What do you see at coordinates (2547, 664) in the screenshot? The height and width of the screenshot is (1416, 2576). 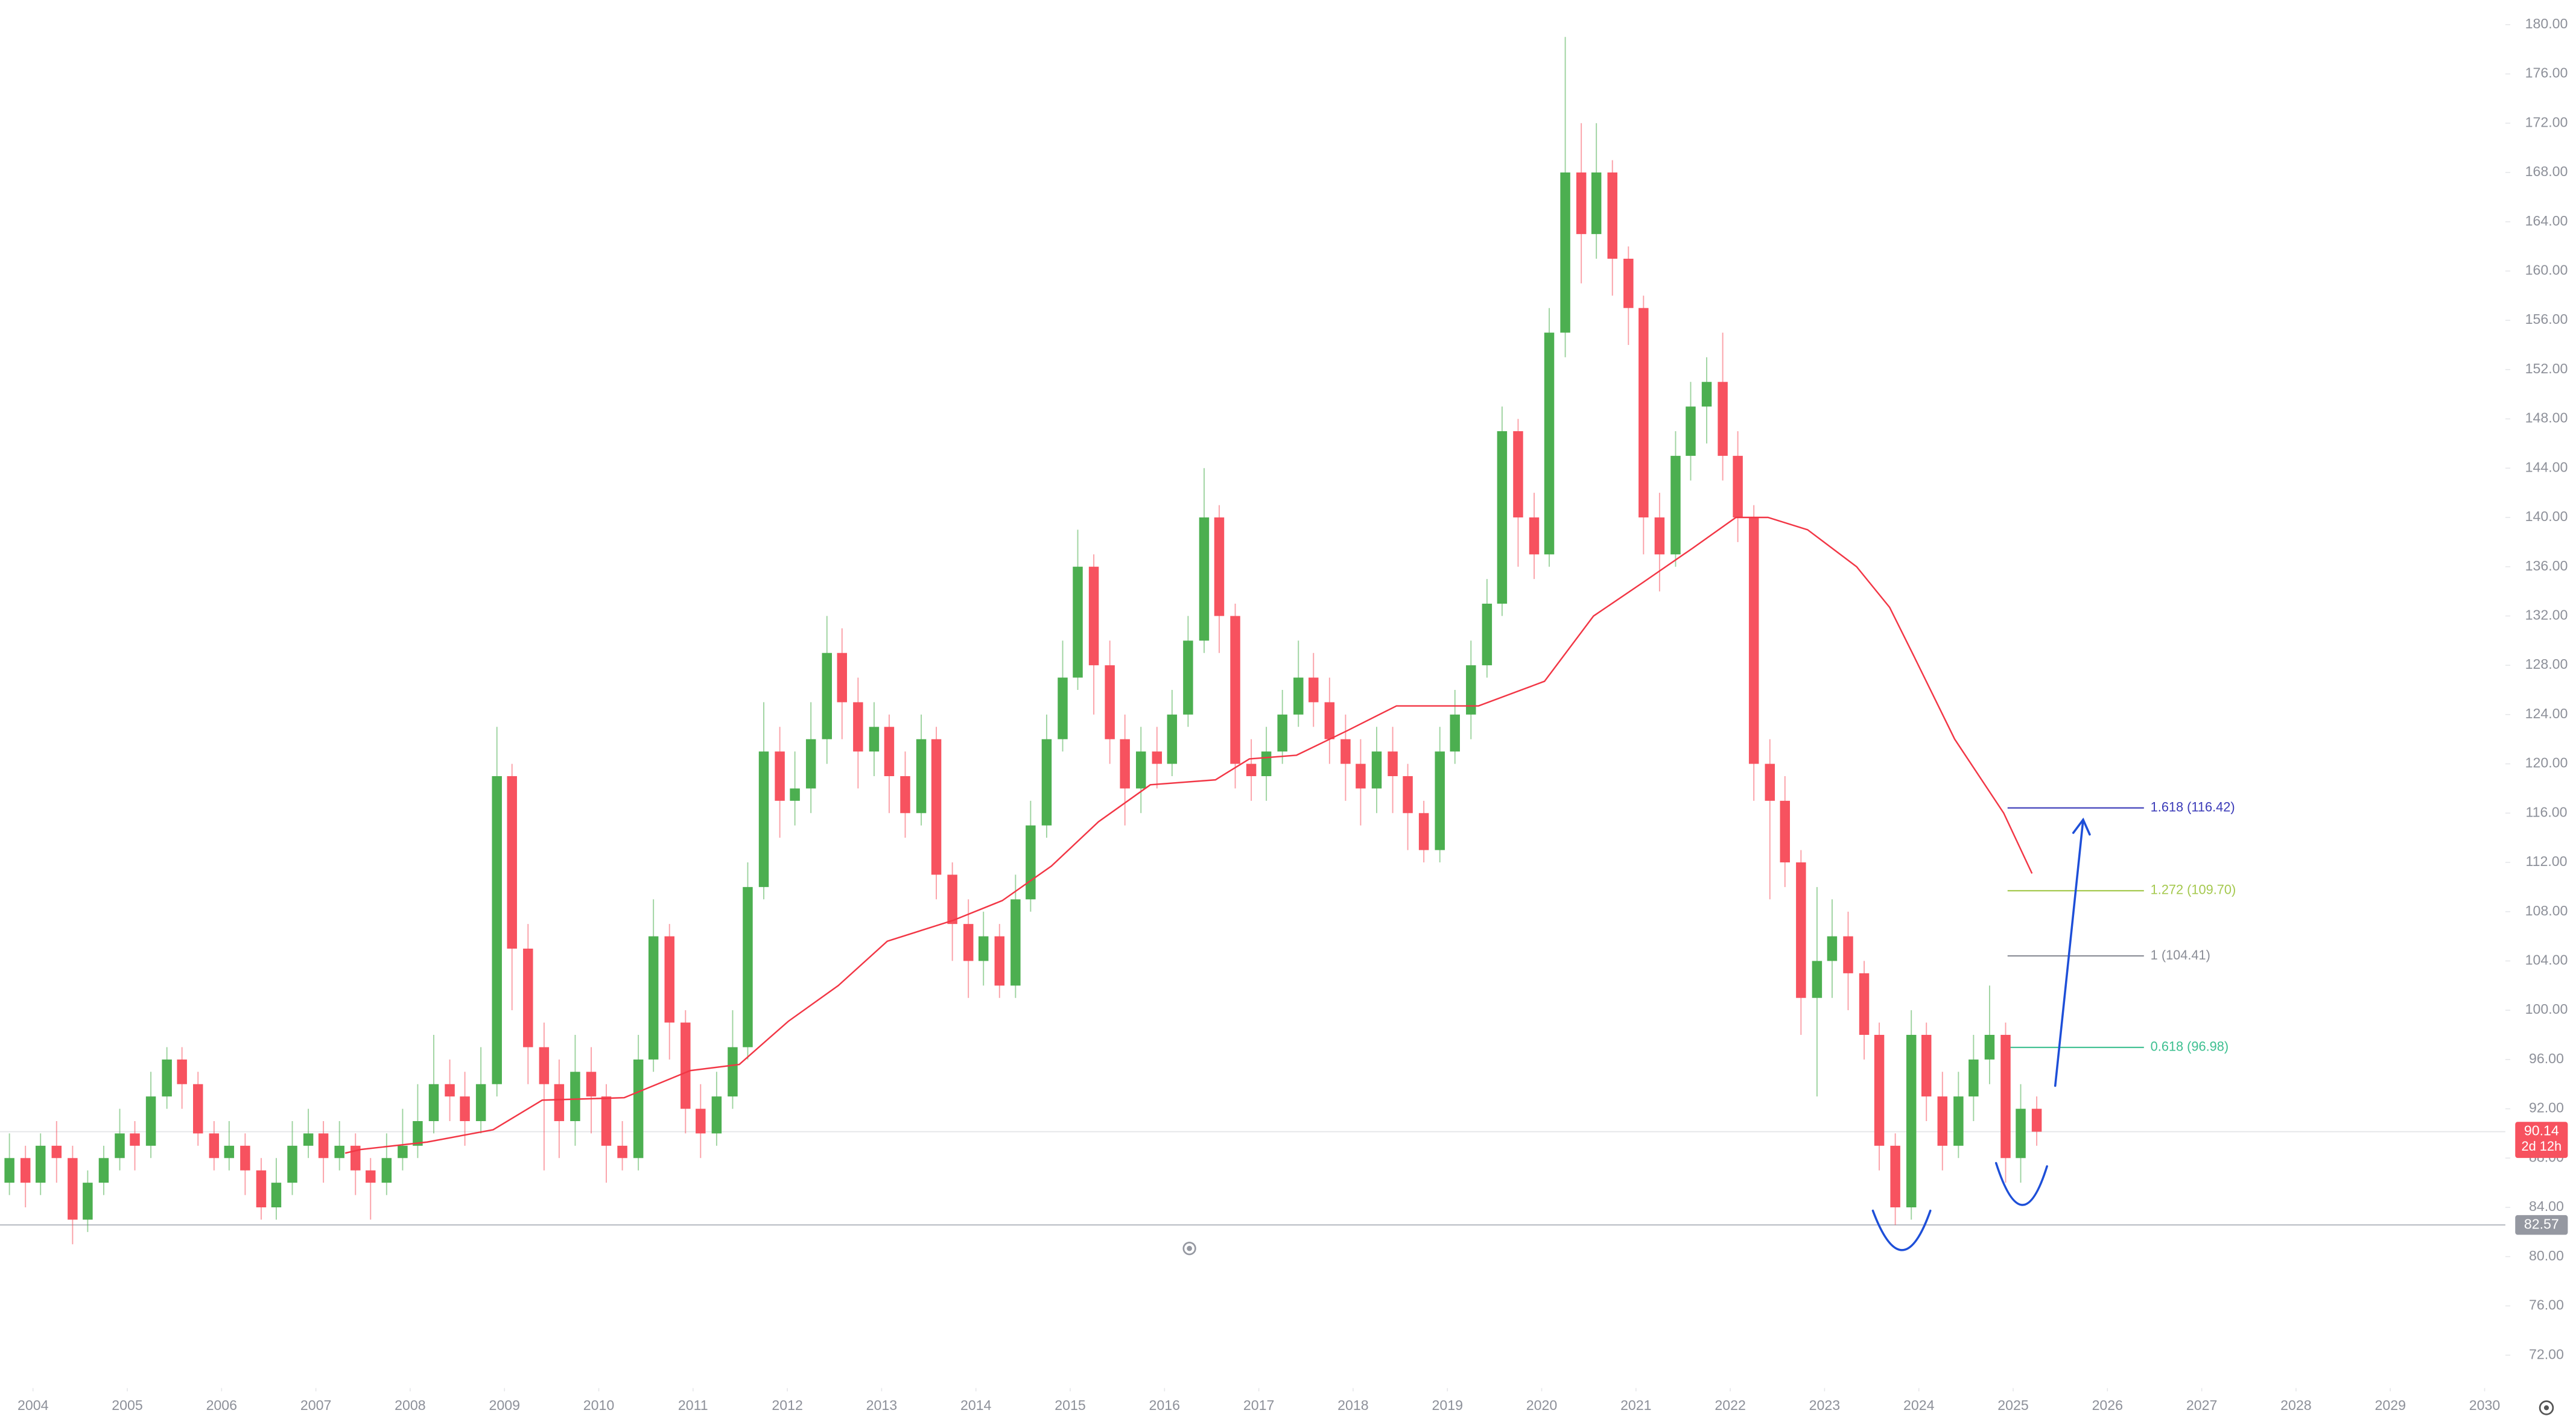 I see `y-tick-label: 128.00` at bounding box center [2547, 664].